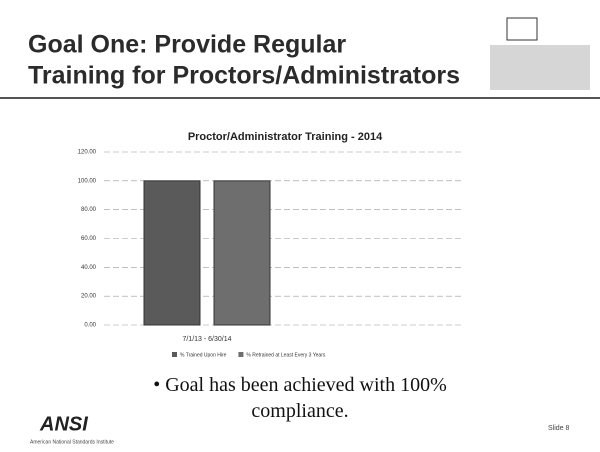 Image resolution: width=600 pixels, height=452 pixels. What do you see at coordinates (63, 424) in the screenshot?
I see `logo: ANSI` at bounding box center [63, 424].